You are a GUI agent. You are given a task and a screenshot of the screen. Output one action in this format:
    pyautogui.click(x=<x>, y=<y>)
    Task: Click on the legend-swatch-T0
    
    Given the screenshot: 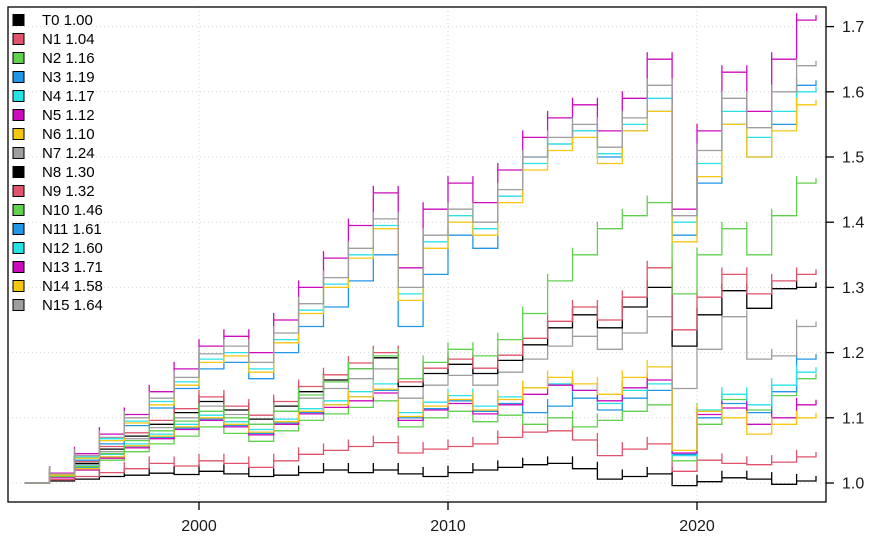 What is the action you would take?
    pyautogui.click(x=18, y=20)
    